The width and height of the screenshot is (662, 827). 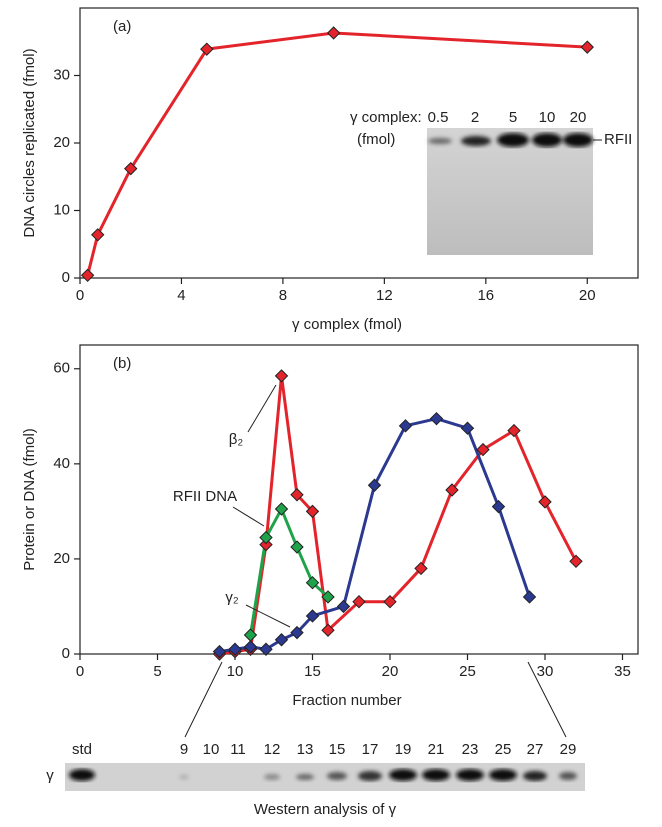 I want to click on western-bands, so click(x=323, y=775).